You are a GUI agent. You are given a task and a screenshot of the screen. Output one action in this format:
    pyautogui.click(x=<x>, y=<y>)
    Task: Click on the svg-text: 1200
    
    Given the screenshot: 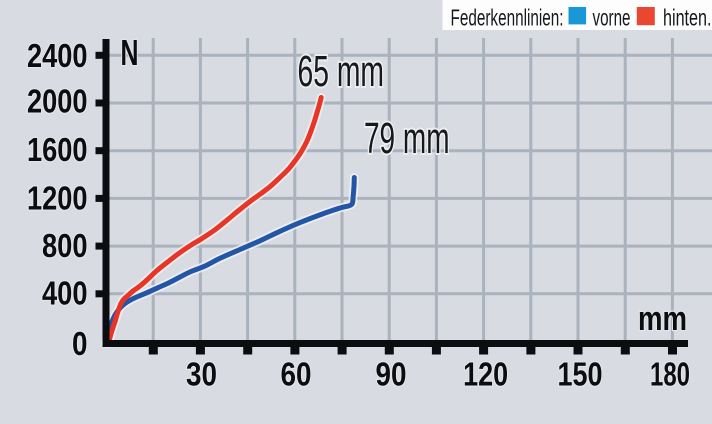 What is the action you would take?
    pyautogui.click(x=57, y=198)
    